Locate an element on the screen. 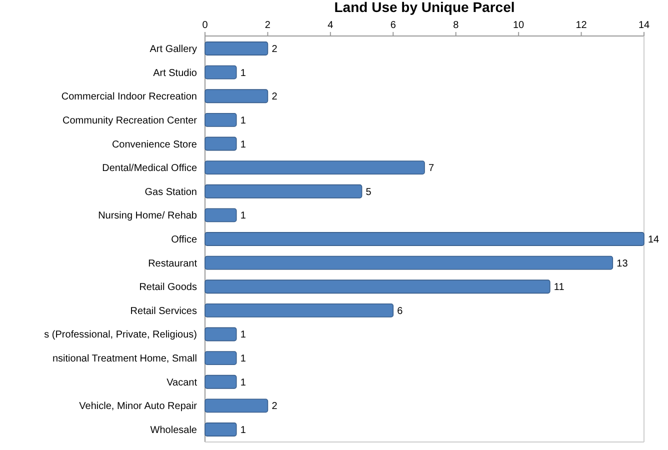 The image size is (668, 450). y-tick-label: Gas Station is located at coordinates (170, 192).